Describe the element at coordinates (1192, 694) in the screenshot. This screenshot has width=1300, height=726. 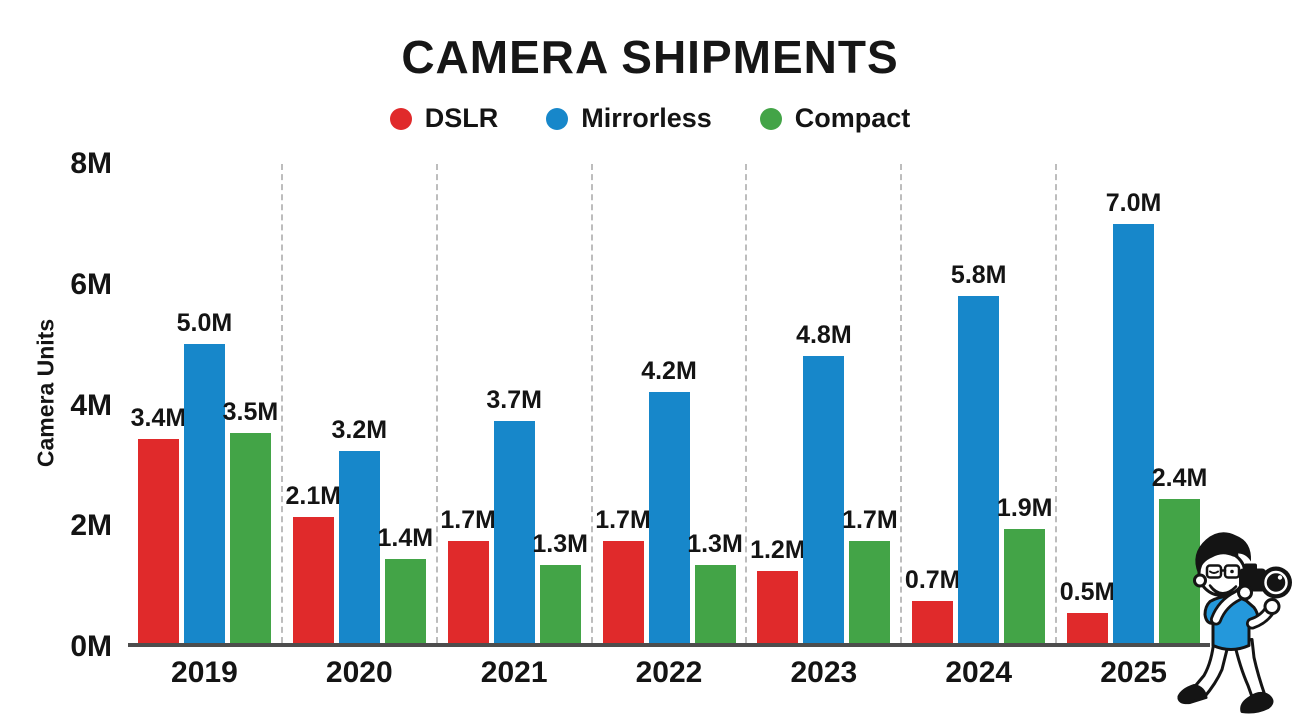
I see `cartoon-front-shoe` at that location.